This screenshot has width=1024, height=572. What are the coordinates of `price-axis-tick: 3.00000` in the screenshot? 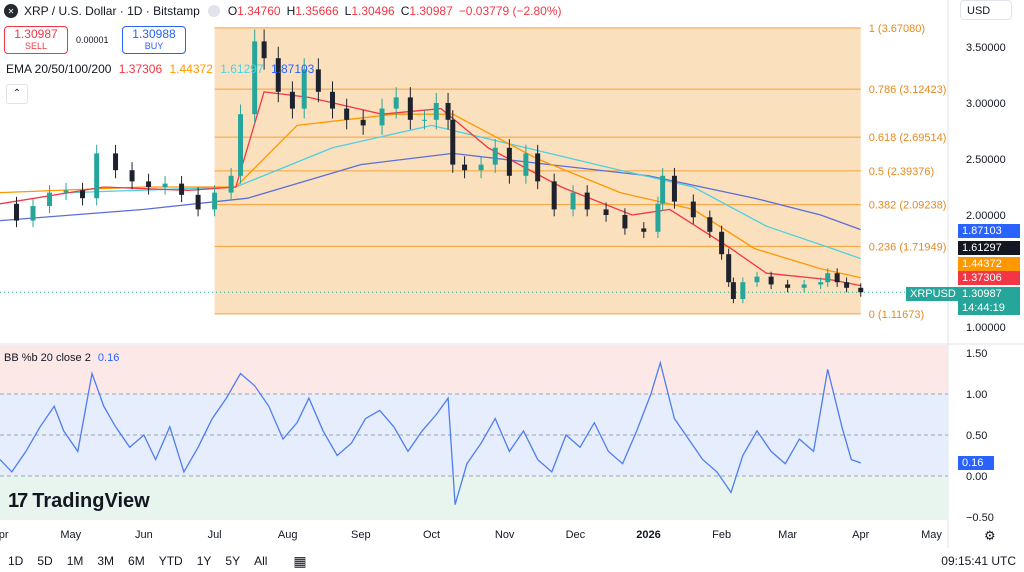 It's located at (986, 104).